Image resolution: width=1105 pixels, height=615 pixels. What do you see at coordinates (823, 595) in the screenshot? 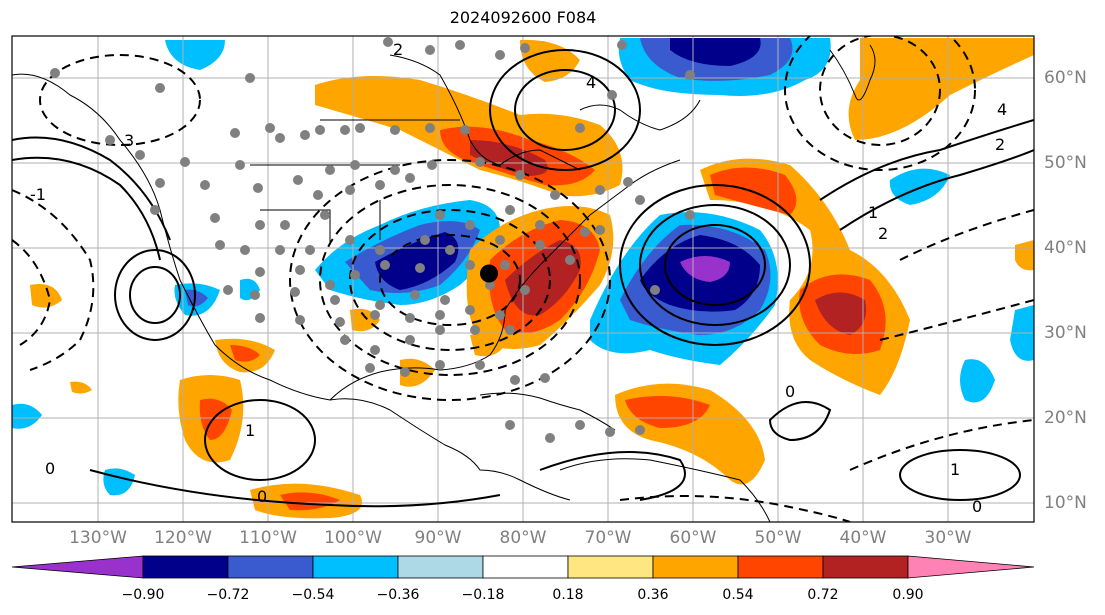
I see `colorbar-tick: 0.72` at bounding box center [823, 595].